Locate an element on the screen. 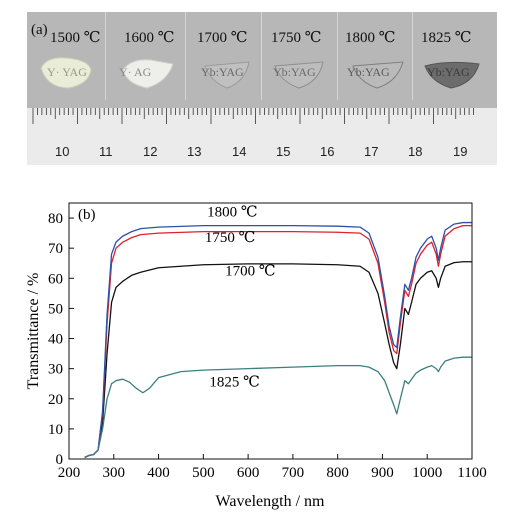  sample-text-1600: Y· AG is located at coordinates (135, 72).